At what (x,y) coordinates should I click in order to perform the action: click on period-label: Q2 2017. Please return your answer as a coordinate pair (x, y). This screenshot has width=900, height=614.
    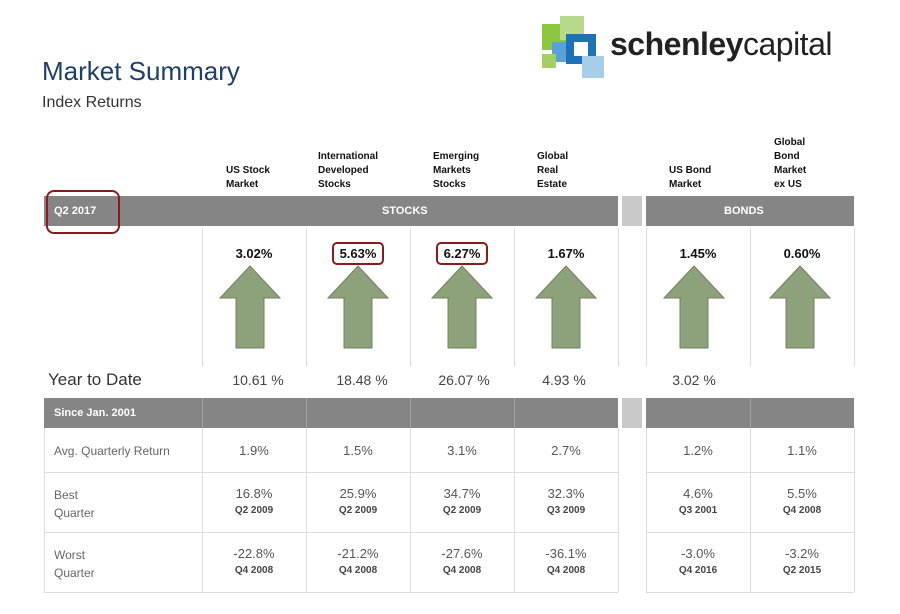
    Looking at the image, I should click on (75, 211).